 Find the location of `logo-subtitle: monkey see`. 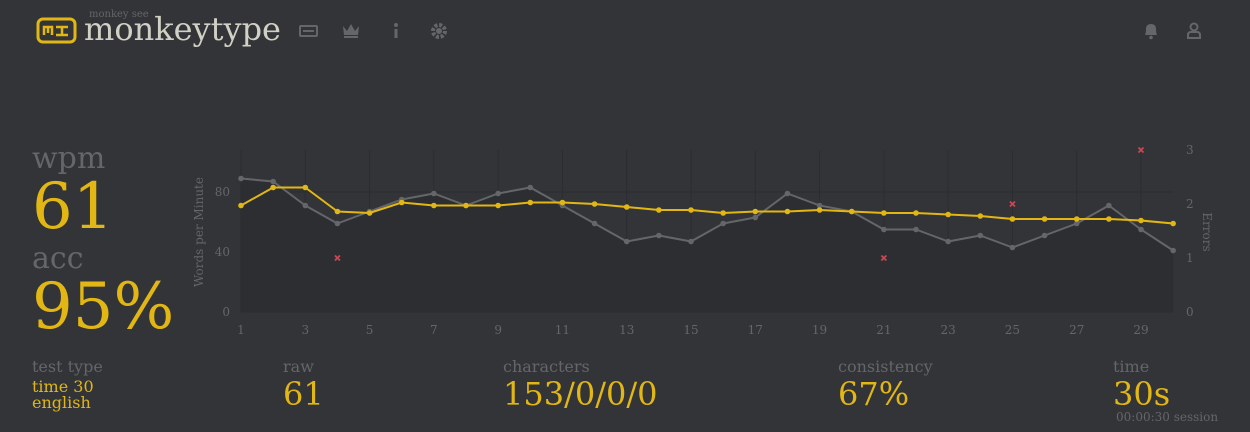

logo-subtitle: monkey see is located at coordinates (119, 14).